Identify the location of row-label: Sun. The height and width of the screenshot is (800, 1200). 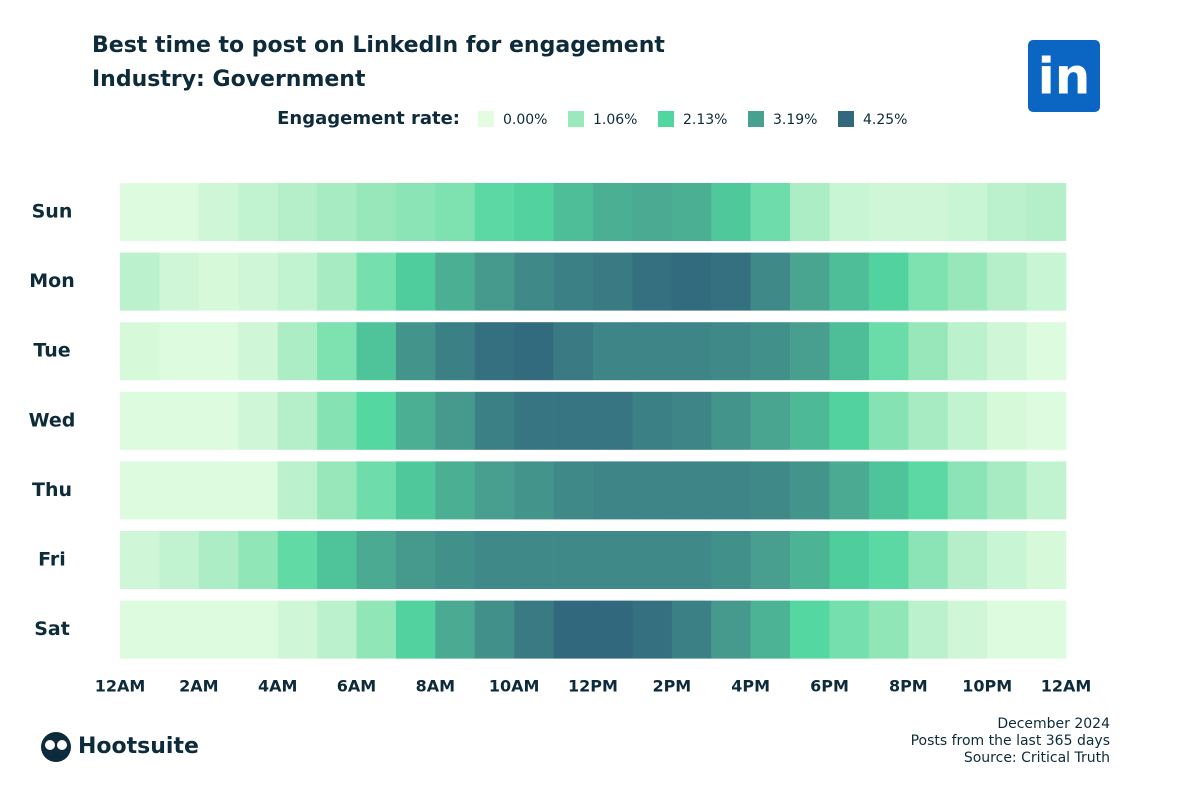
(52, 212).